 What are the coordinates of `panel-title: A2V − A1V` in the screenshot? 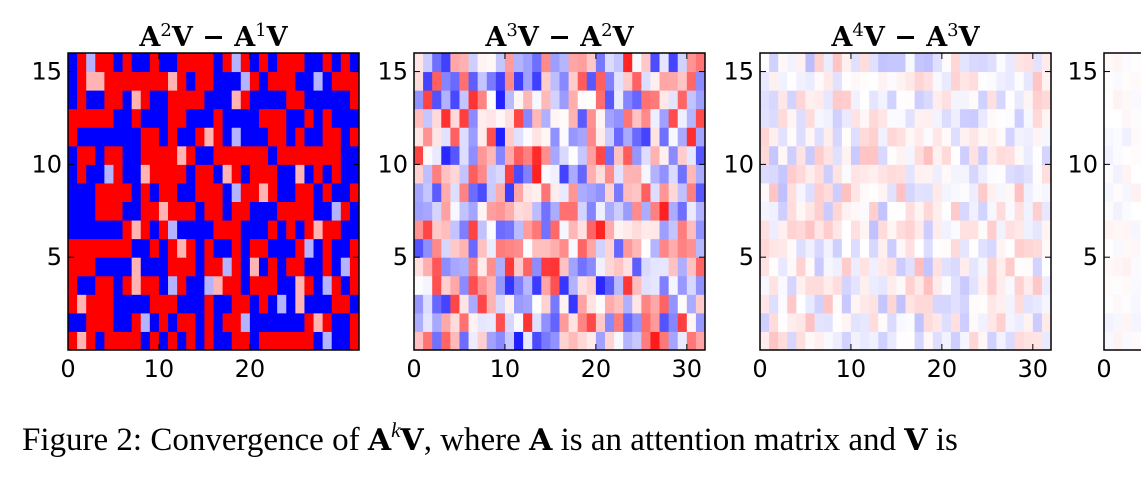 It's located at (213, 36).